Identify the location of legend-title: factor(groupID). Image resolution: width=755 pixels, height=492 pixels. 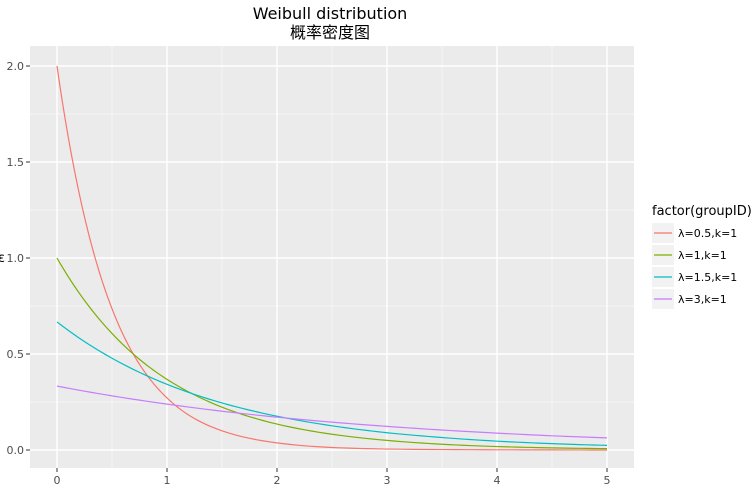
(702, 211).